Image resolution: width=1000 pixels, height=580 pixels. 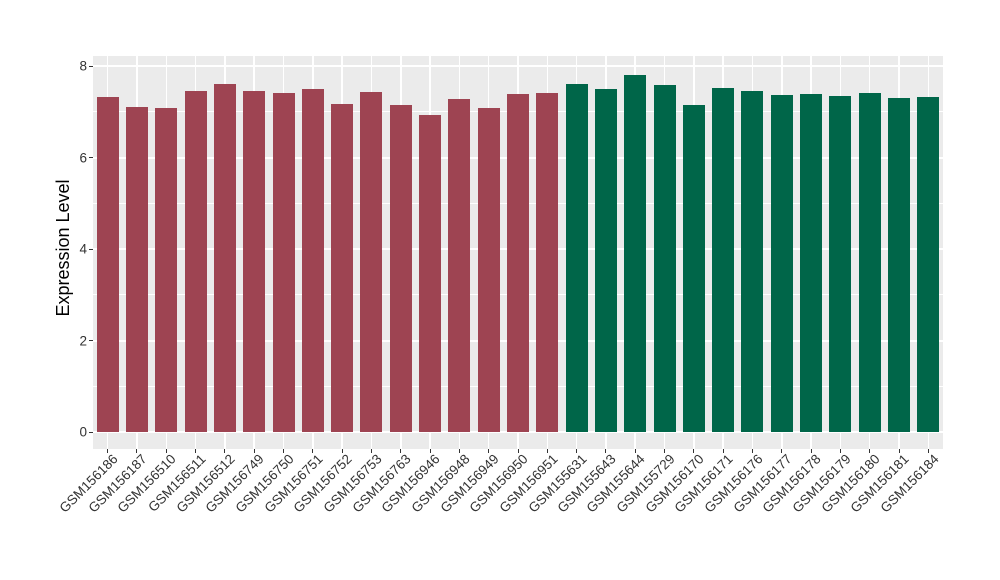 I want to click on y-tick-label: 4, so click(x=83, y=249).